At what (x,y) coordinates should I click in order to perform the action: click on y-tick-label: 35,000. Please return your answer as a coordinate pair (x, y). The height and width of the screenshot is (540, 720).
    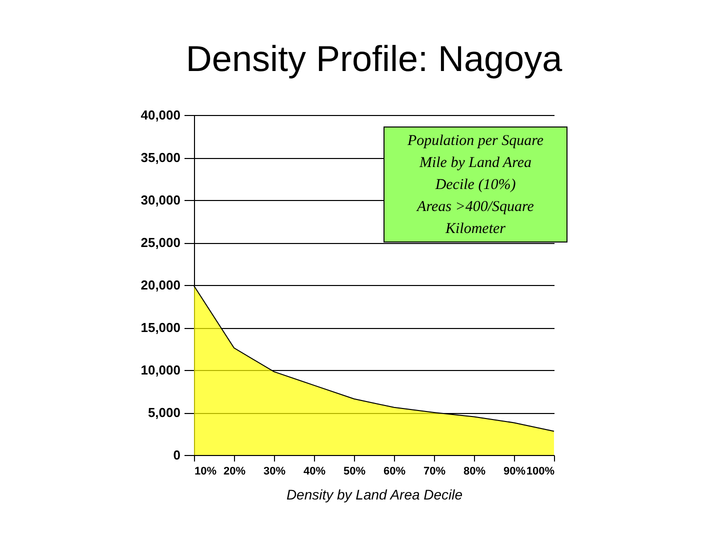
    Looking at the image, I should click on (160, 157).